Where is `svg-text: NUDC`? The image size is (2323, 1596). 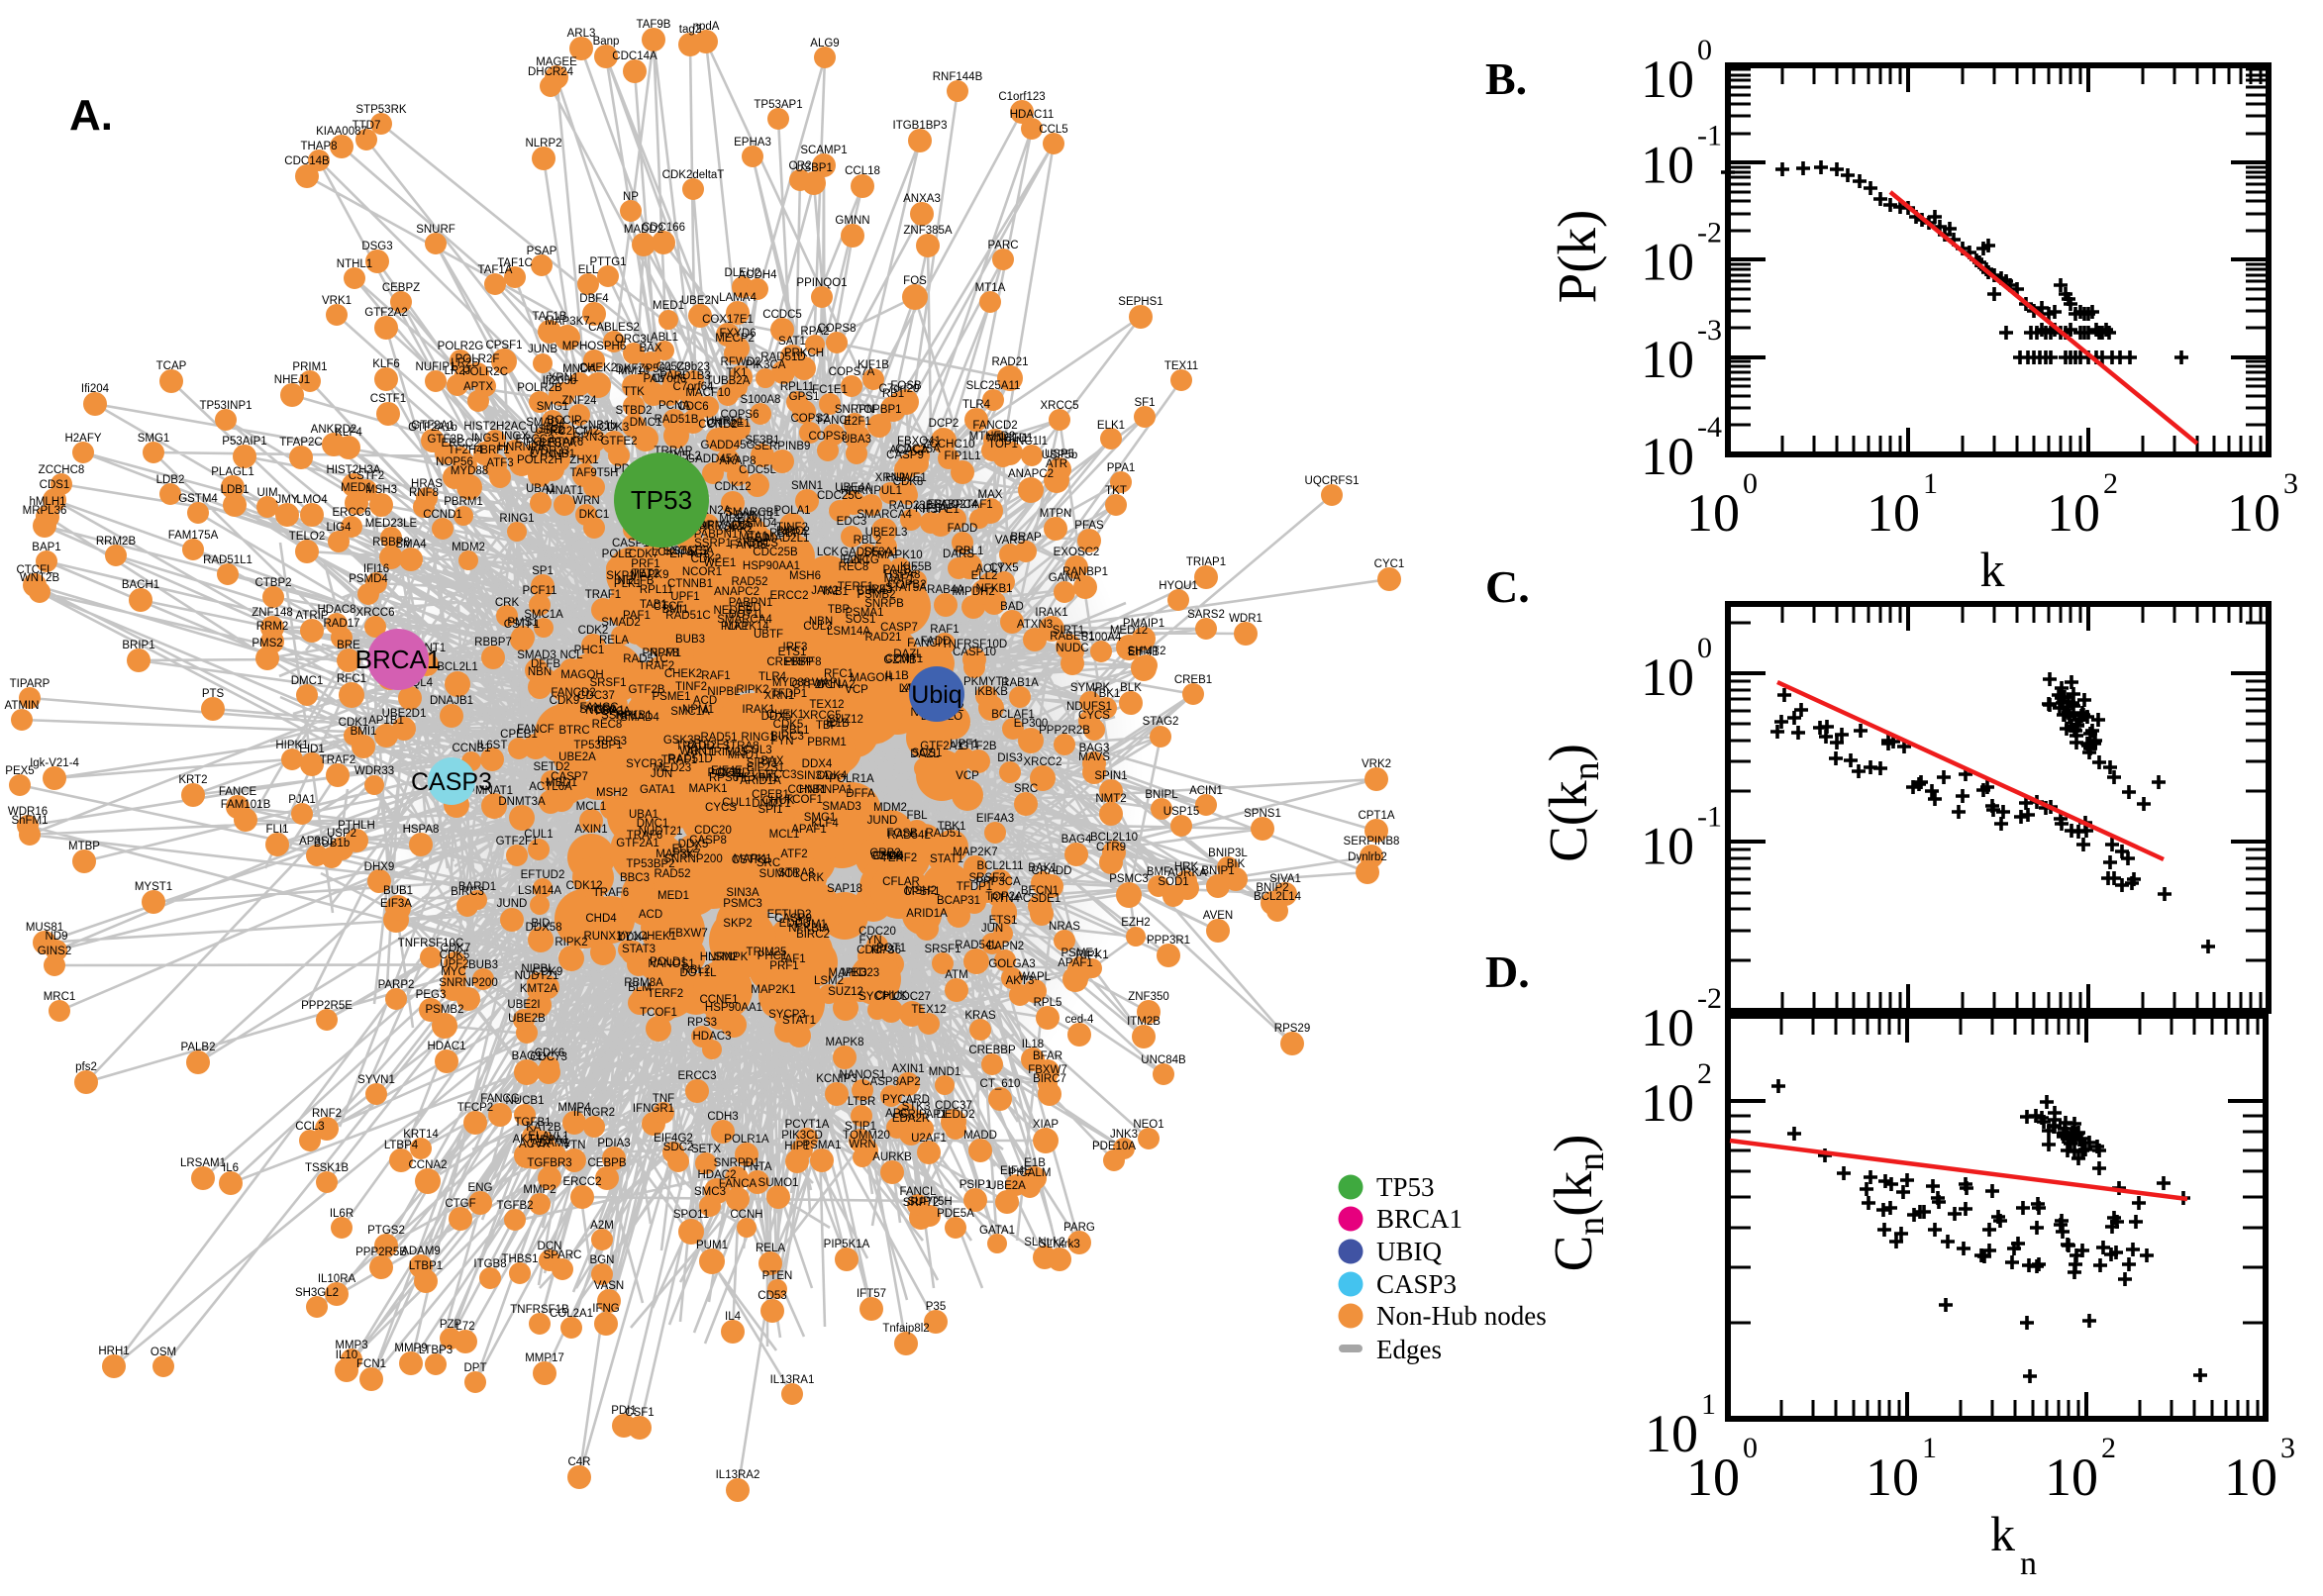 svg-text: NUDC is located at coordinates (1072, 648).